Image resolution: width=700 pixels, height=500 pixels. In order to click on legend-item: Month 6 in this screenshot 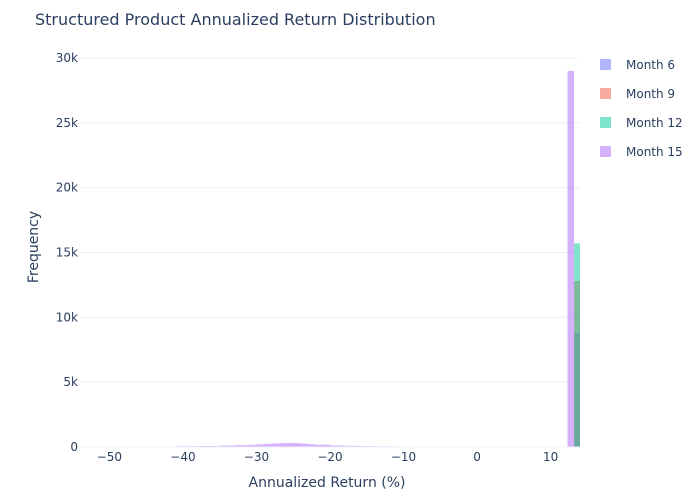, I will do `click(637, 65)`.